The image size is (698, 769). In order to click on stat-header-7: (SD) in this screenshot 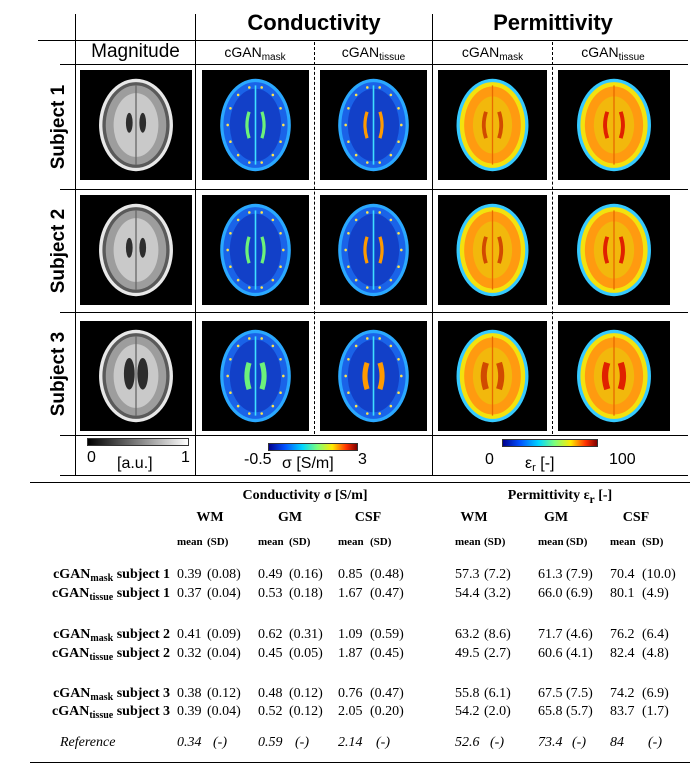, I will do `click(495, 542)`.